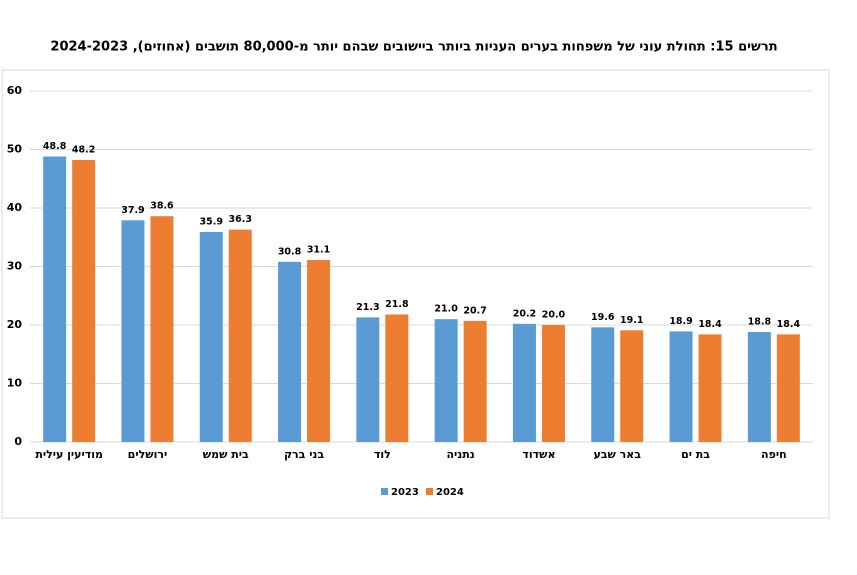  I want to click on x-tick-label: אשדוד, so click(538, 454).